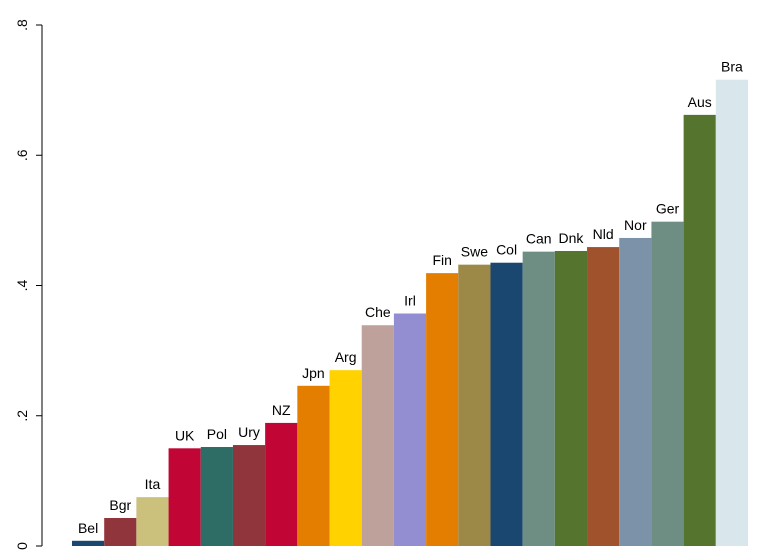 The width and height of the screenshot is (766, 555). Describe the element at coordinates (88, 528) in the screenshot. I see `bar-label: Bel` at that location.